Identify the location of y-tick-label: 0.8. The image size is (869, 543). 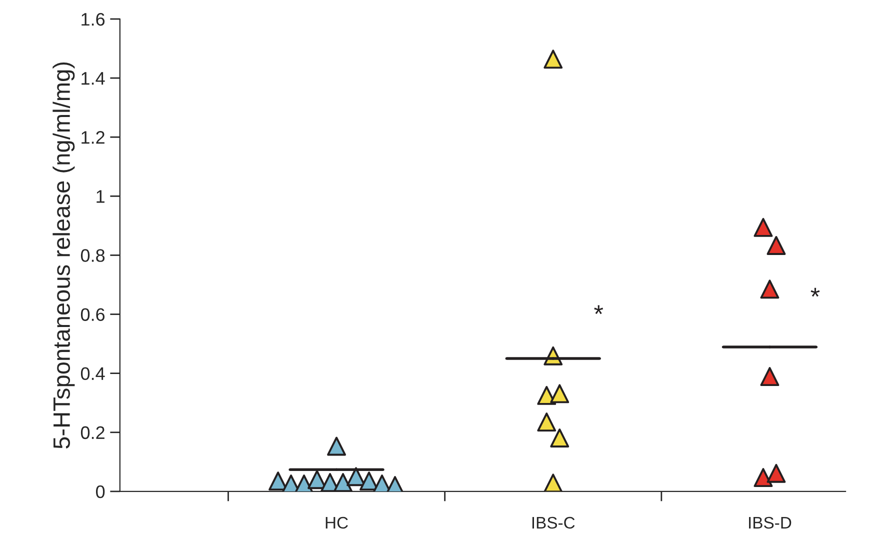
(92, 255).